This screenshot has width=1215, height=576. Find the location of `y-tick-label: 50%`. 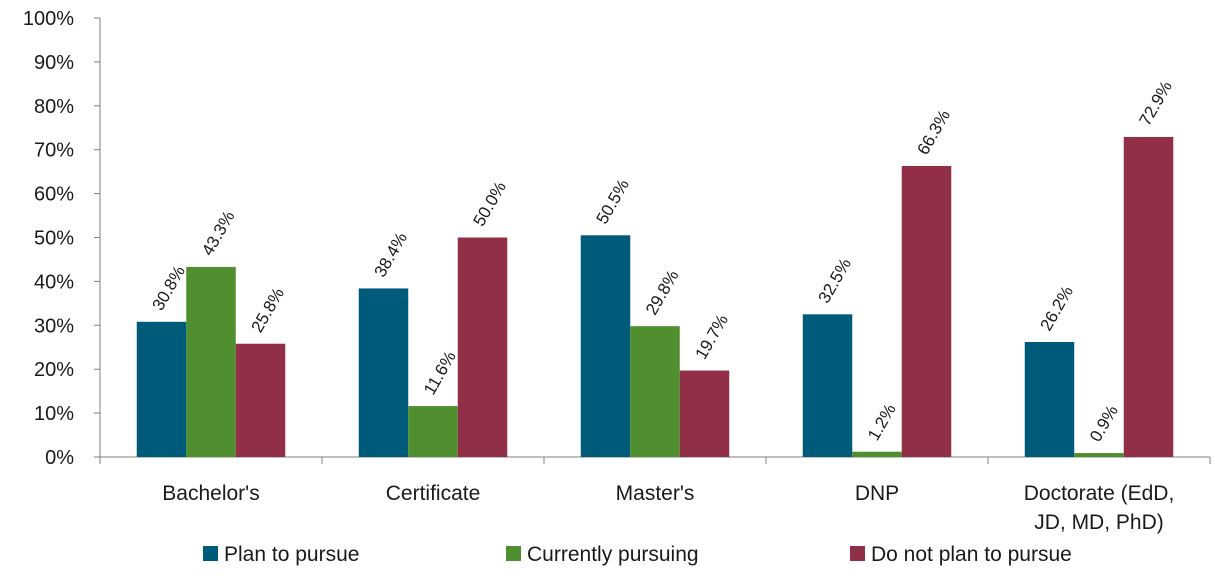

y-tick-label: 50% is located at coordinates (54, 239).